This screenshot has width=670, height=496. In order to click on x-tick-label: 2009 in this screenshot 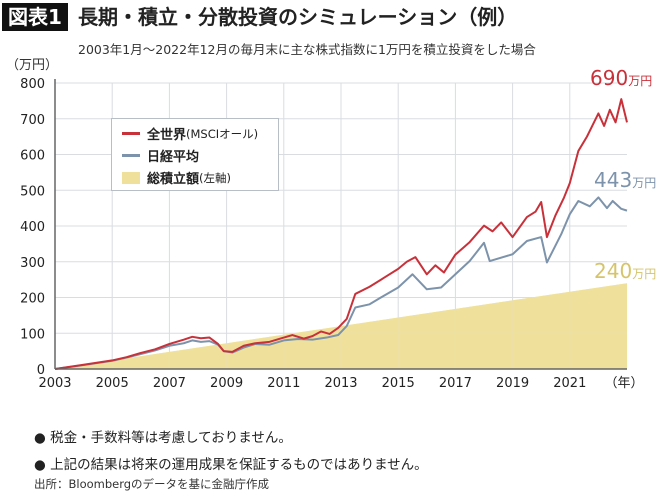, I will do `click(226, 383)`.